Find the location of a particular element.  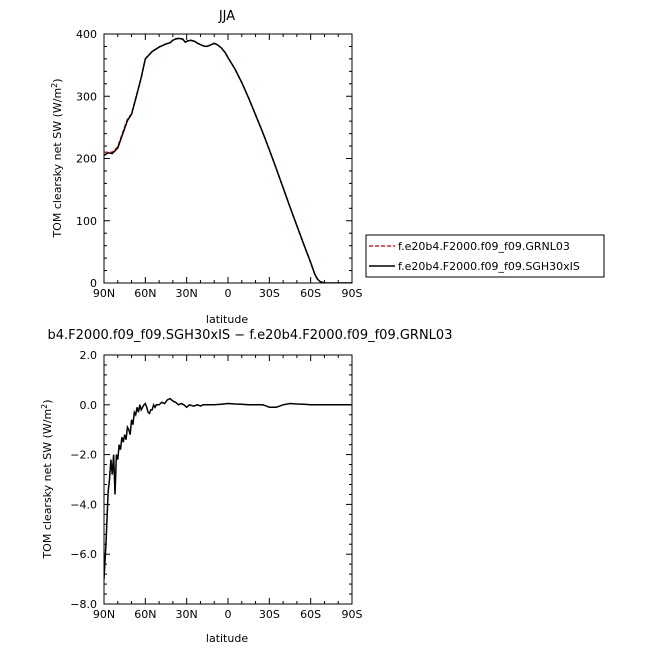

bottom-x-tick-label: 90S is located at coordinates (352, 614).